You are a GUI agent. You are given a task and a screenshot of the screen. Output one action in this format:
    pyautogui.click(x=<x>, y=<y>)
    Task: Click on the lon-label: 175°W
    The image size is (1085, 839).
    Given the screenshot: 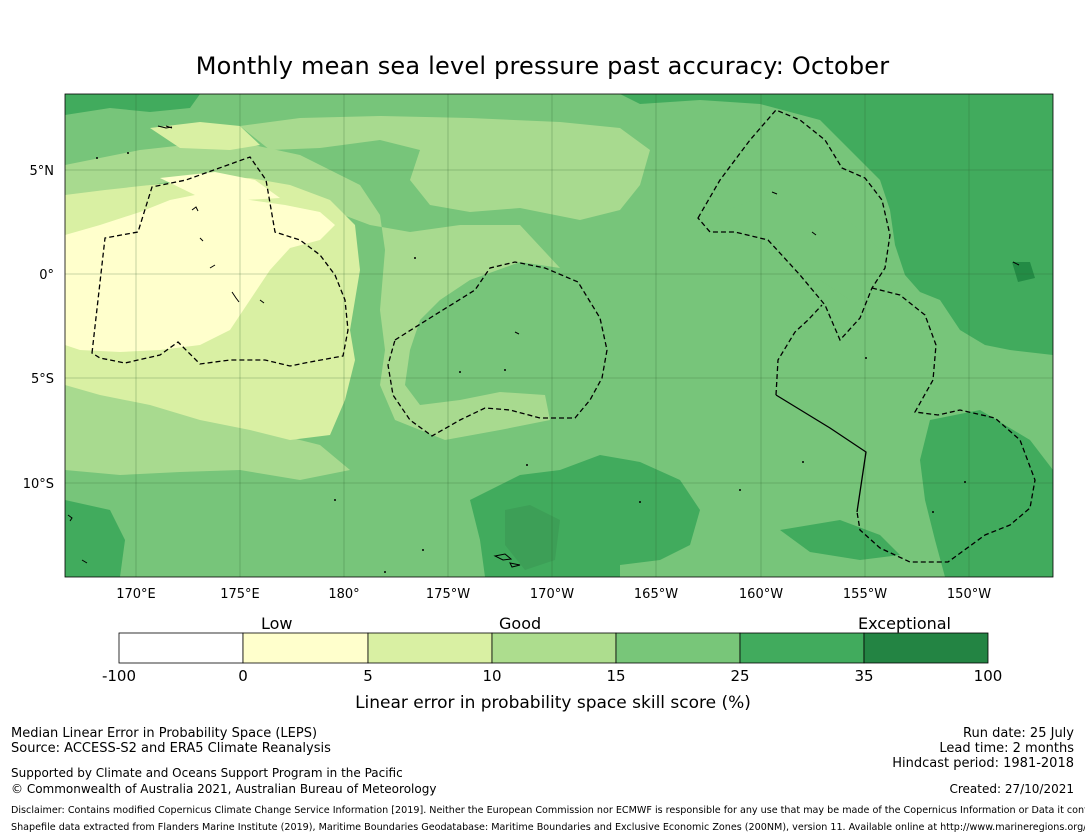 What is the action you would take?
    pyautogui.click(x=448, y=594)
    